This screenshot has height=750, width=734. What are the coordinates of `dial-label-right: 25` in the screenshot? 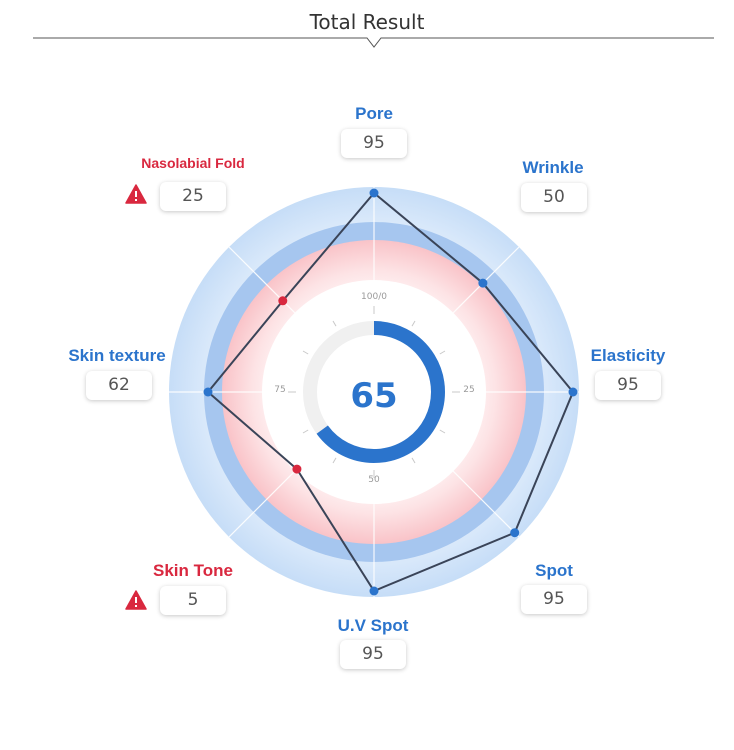 It's located at (468, 390).